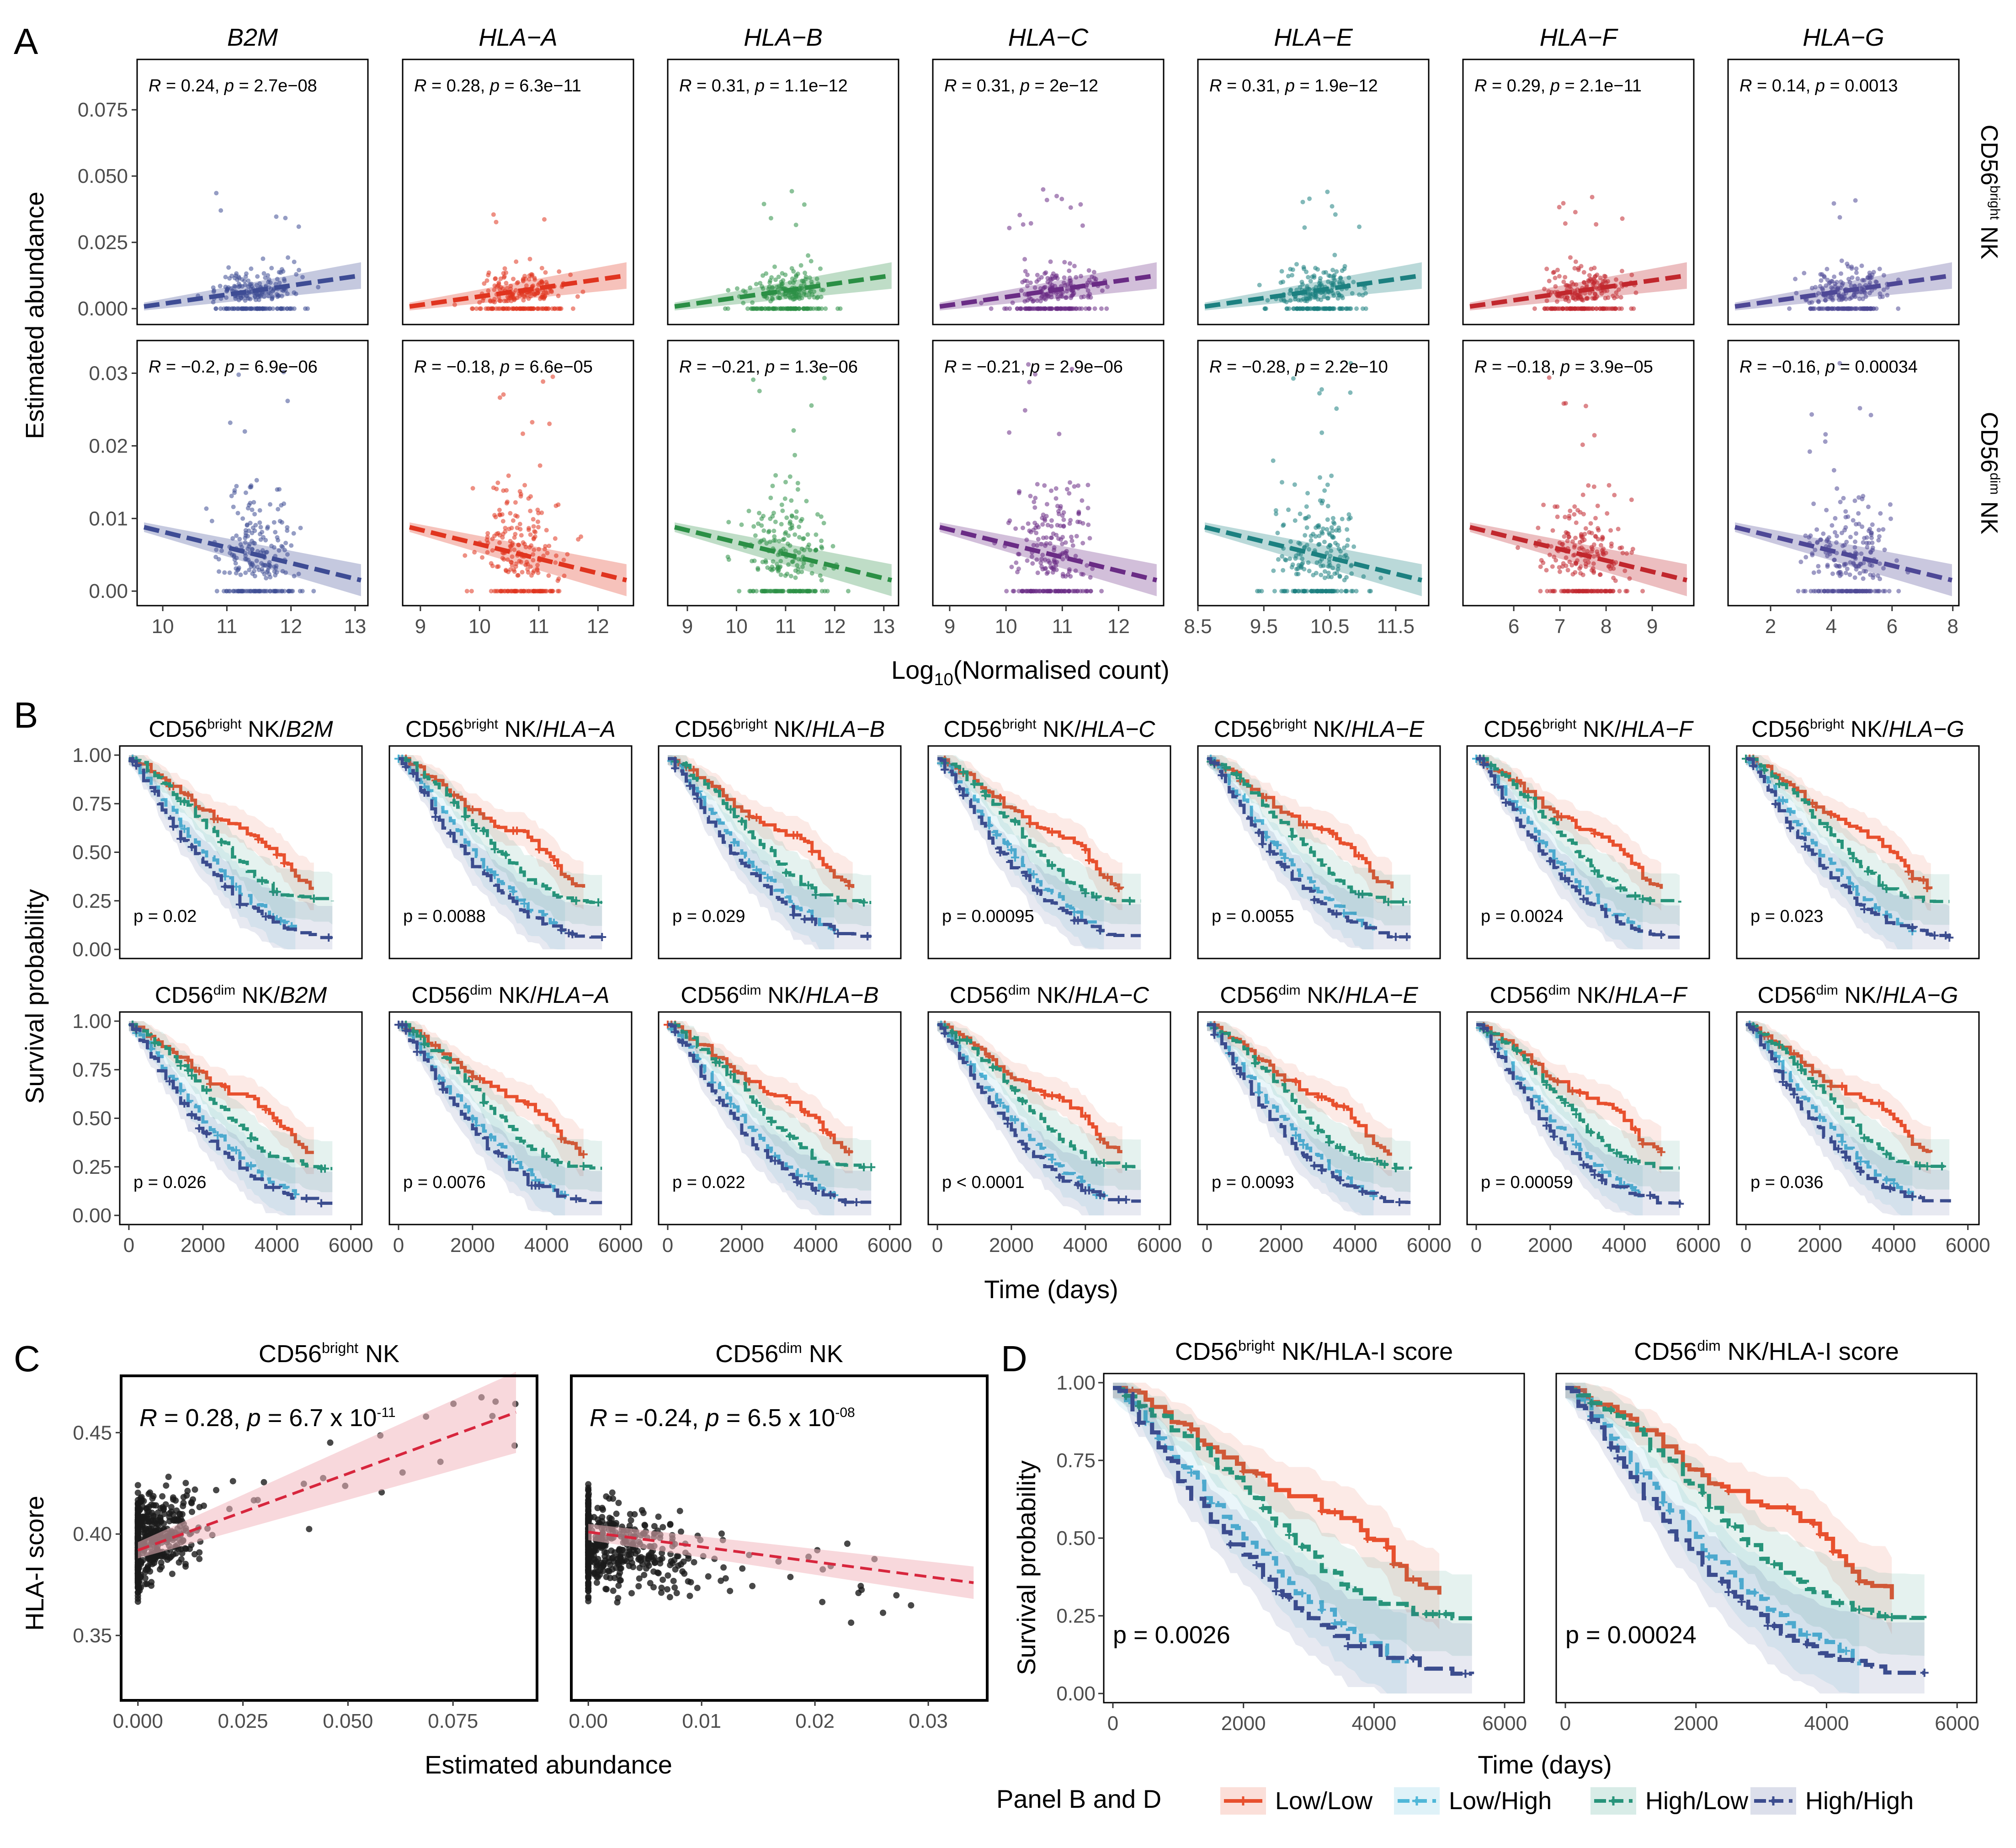  I want to click on y-tick-label: 0.00, so click(92, 949).